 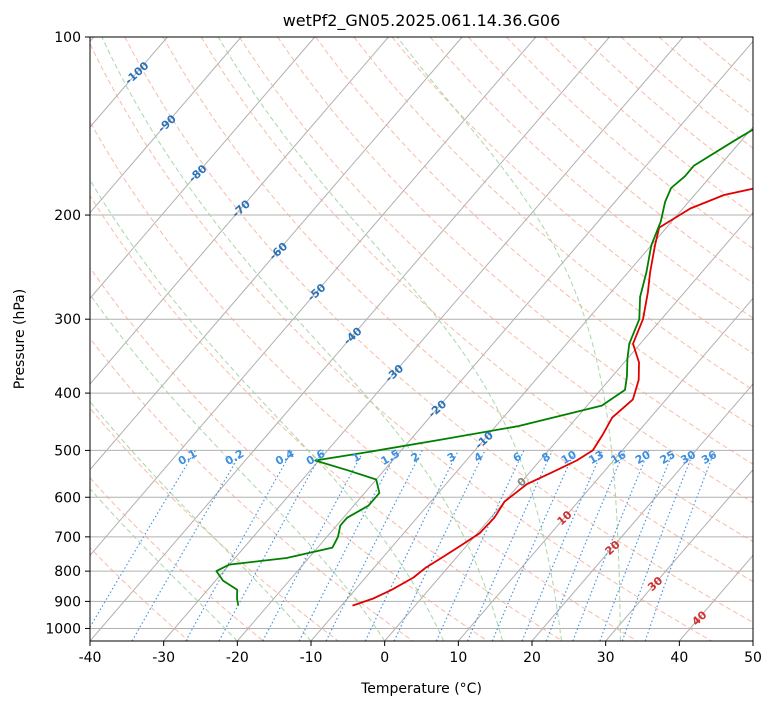 I want to click on y-tick-label: 700, so click(x=67, y=538).